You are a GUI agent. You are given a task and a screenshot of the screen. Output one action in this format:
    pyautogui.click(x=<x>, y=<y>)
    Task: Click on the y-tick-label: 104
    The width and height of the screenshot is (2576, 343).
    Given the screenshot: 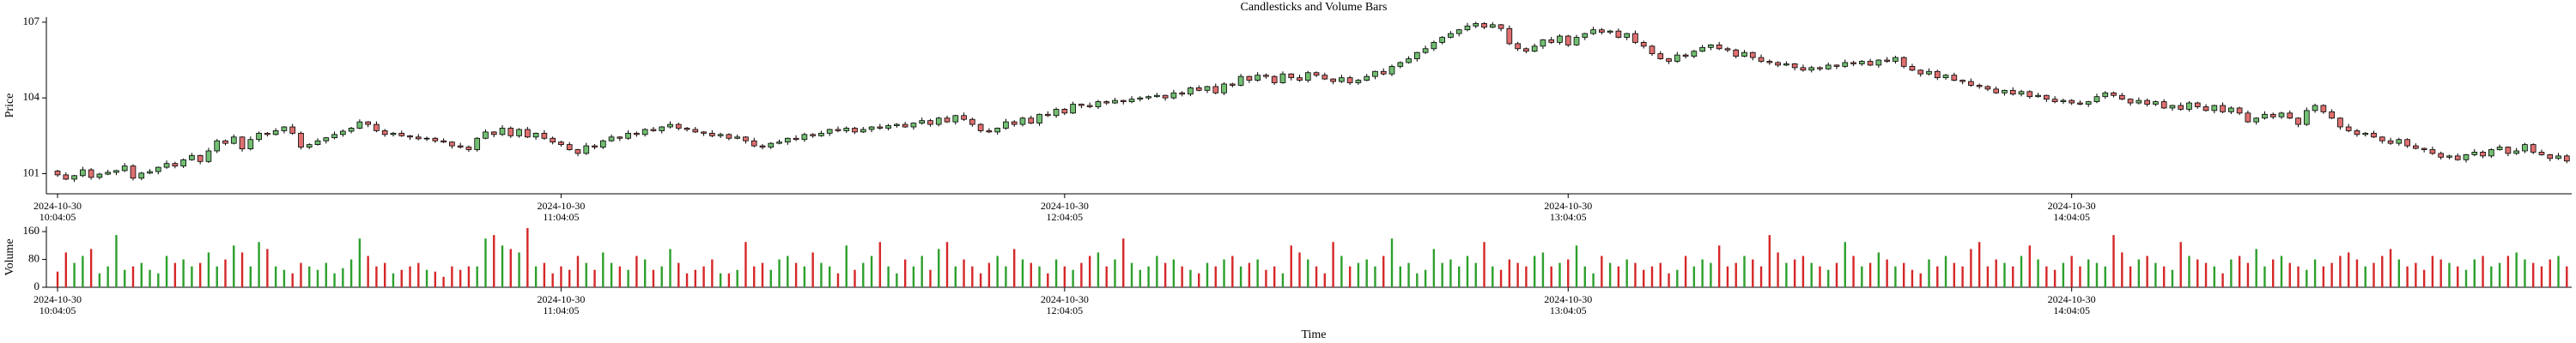 What is the action you would take?
    pyautogui.click(x=32, y=97)
    